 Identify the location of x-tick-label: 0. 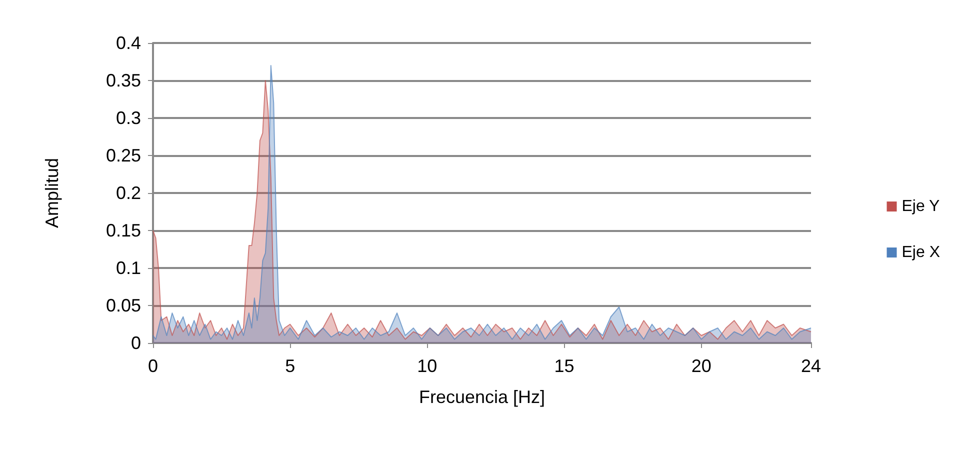
(153, 366).